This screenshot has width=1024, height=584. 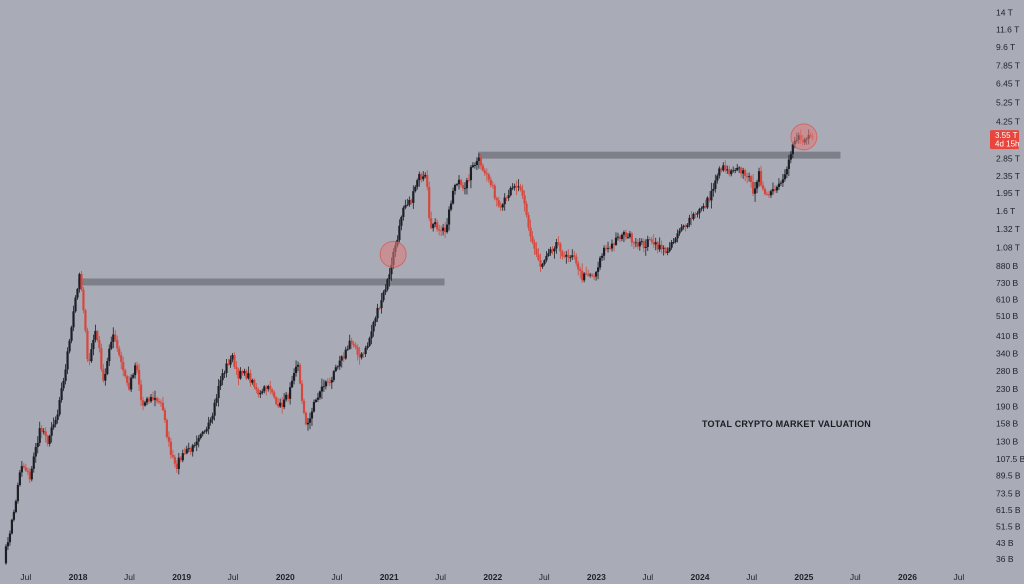 What do you see at coordinates (1008, 476) in the screenshot?
I see `y-tick-label: 89.5 B` at bounding box center [1008, 476].